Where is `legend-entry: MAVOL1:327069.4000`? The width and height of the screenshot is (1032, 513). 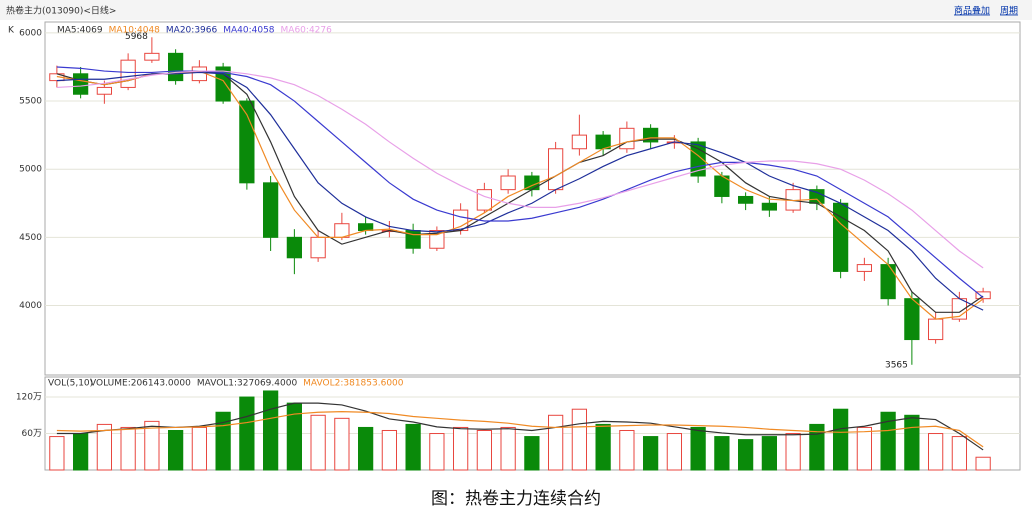 legend-entry: MAVOL1:327069.4000 is located at coordinates (247, 384).